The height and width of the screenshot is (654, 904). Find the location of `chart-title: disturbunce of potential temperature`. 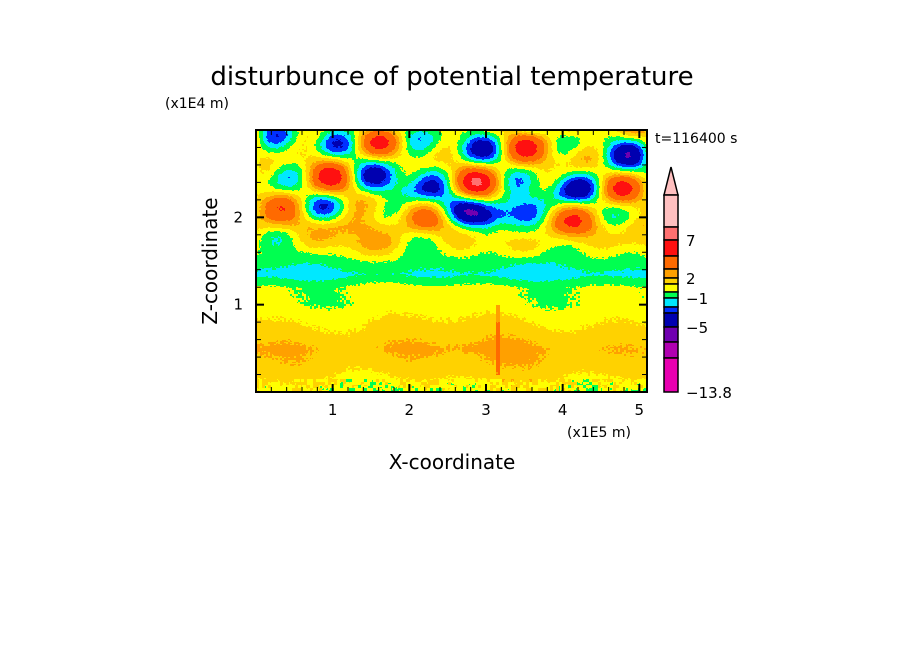

chart-title: disturbunce of potential temperature is located at coordinates (451, 77).